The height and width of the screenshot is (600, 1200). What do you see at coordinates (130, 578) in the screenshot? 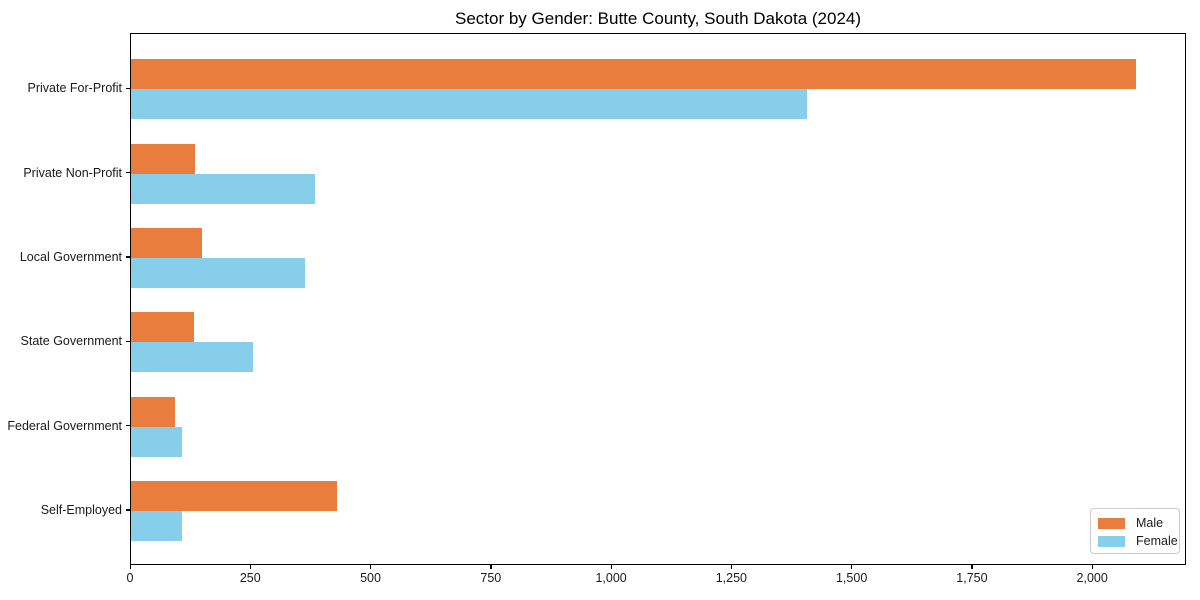
I see `x-tick-label: 0` at bounding box center [130, 578].